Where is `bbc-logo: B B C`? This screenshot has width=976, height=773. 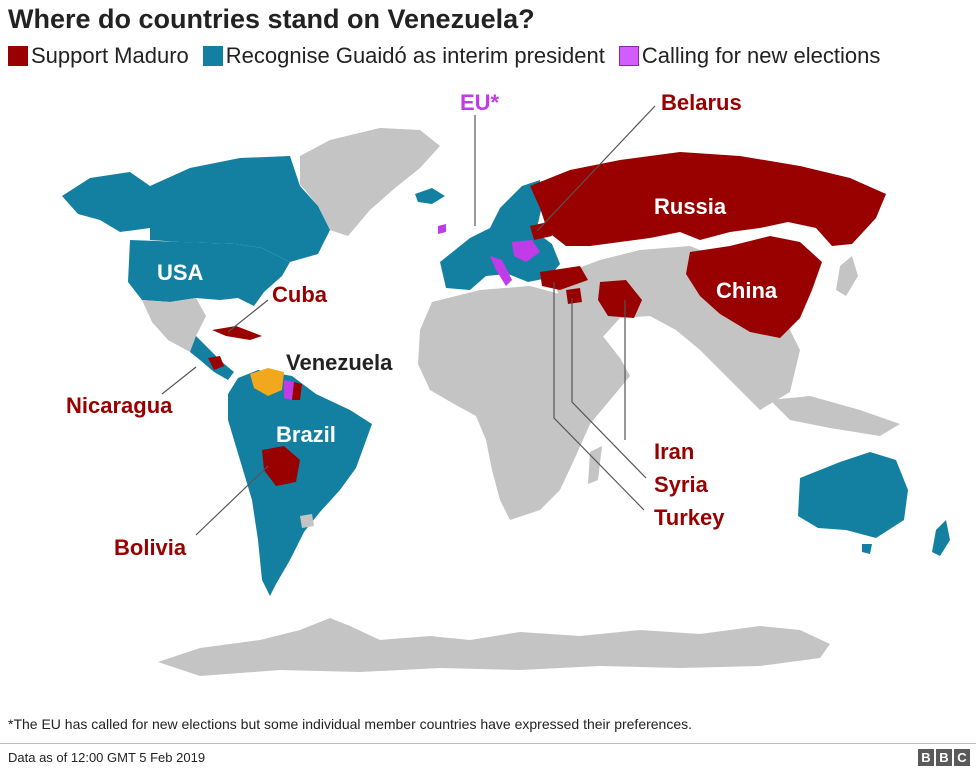
bbc-logo: B B C is located at coordinates (944, 757).